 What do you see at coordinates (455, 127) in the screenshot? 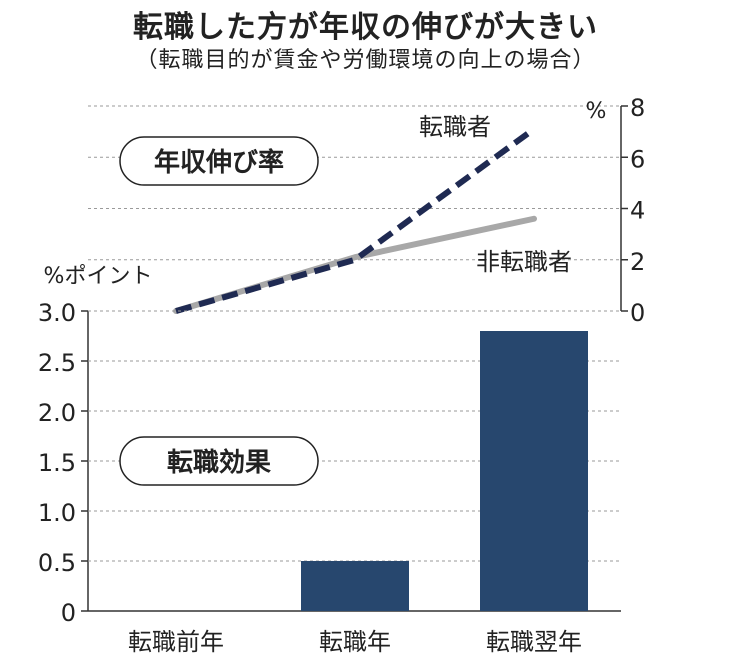
I see `series-label-switcher: 転職者` at bounding box center [455, 127].